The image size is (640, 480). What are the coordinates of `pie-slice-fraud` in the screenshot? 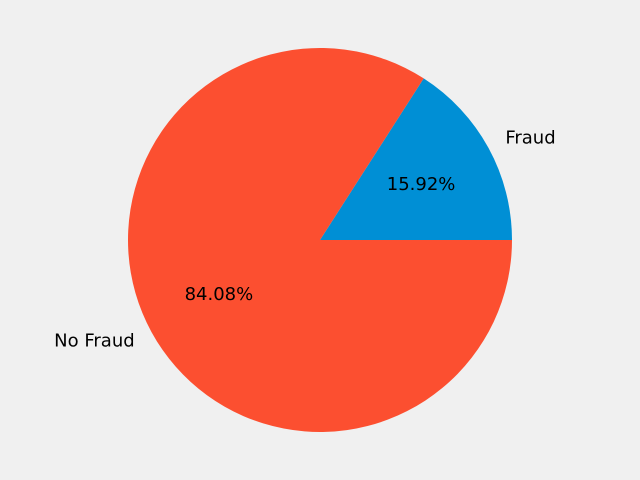 It's located at (416, 159).